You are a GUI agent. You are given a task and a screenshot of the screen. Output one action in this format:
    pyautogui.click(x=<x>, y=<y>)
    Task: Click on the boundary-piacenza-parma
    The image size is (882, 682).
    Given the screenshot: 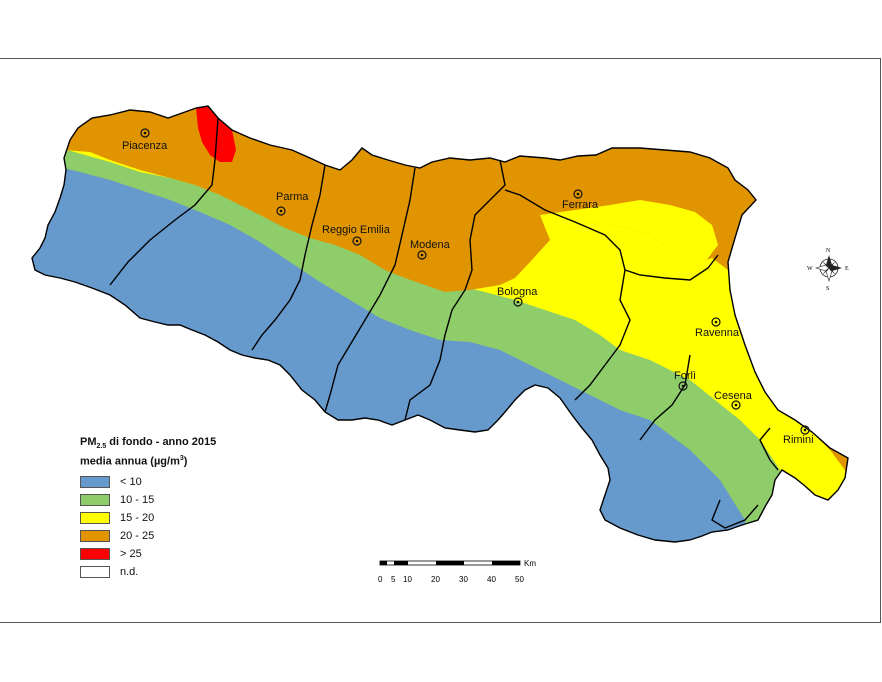 What is the action you would take?
    pyautogui.click(x=164, y=201)
    